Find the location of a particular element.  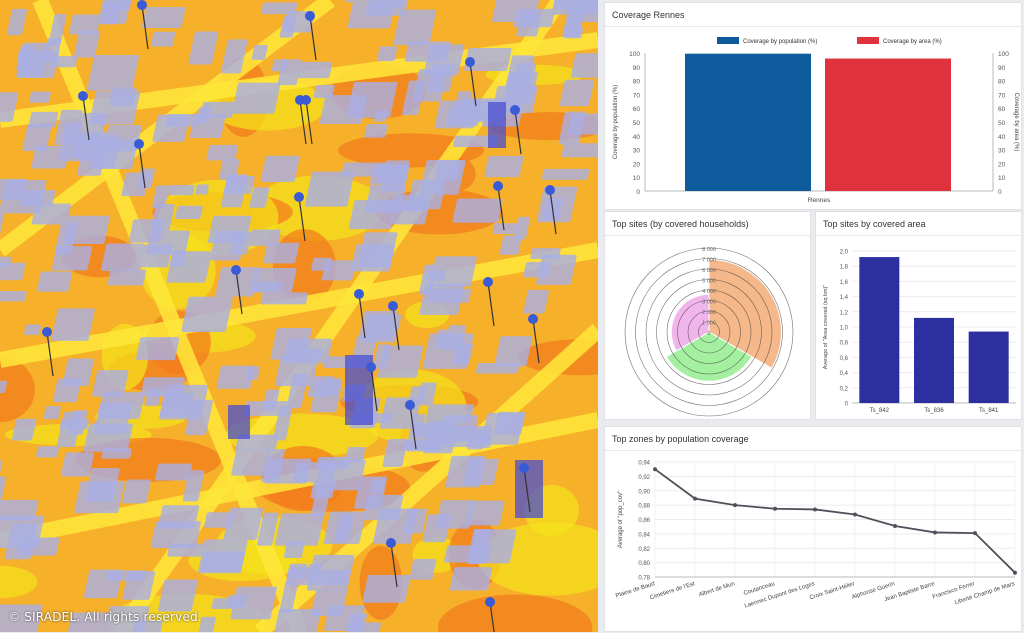

y2-tick-label: 20 is located at coordinates (1002, 164).